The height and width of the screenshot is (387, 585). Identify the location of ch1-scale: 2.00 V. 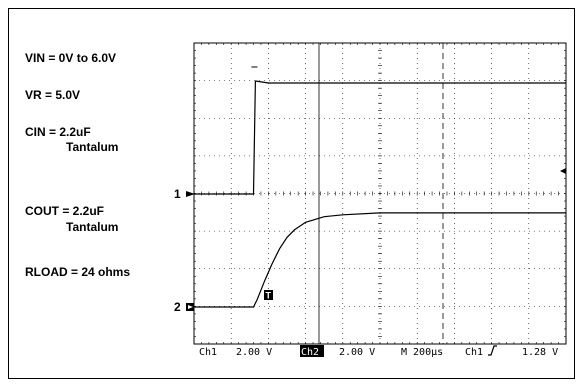
(254, 352).